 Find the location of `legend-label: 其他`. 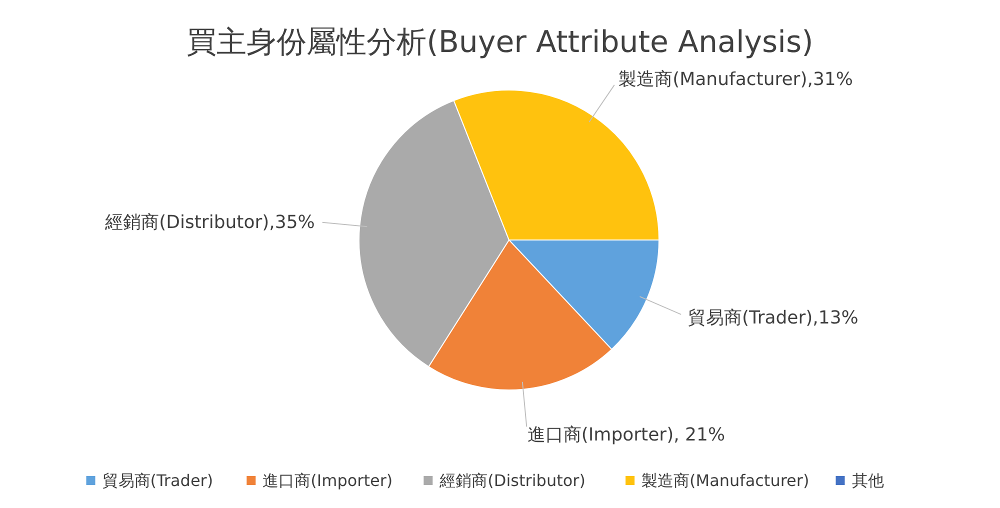

legend-label: 其他 is located at coordinates (868, 480).